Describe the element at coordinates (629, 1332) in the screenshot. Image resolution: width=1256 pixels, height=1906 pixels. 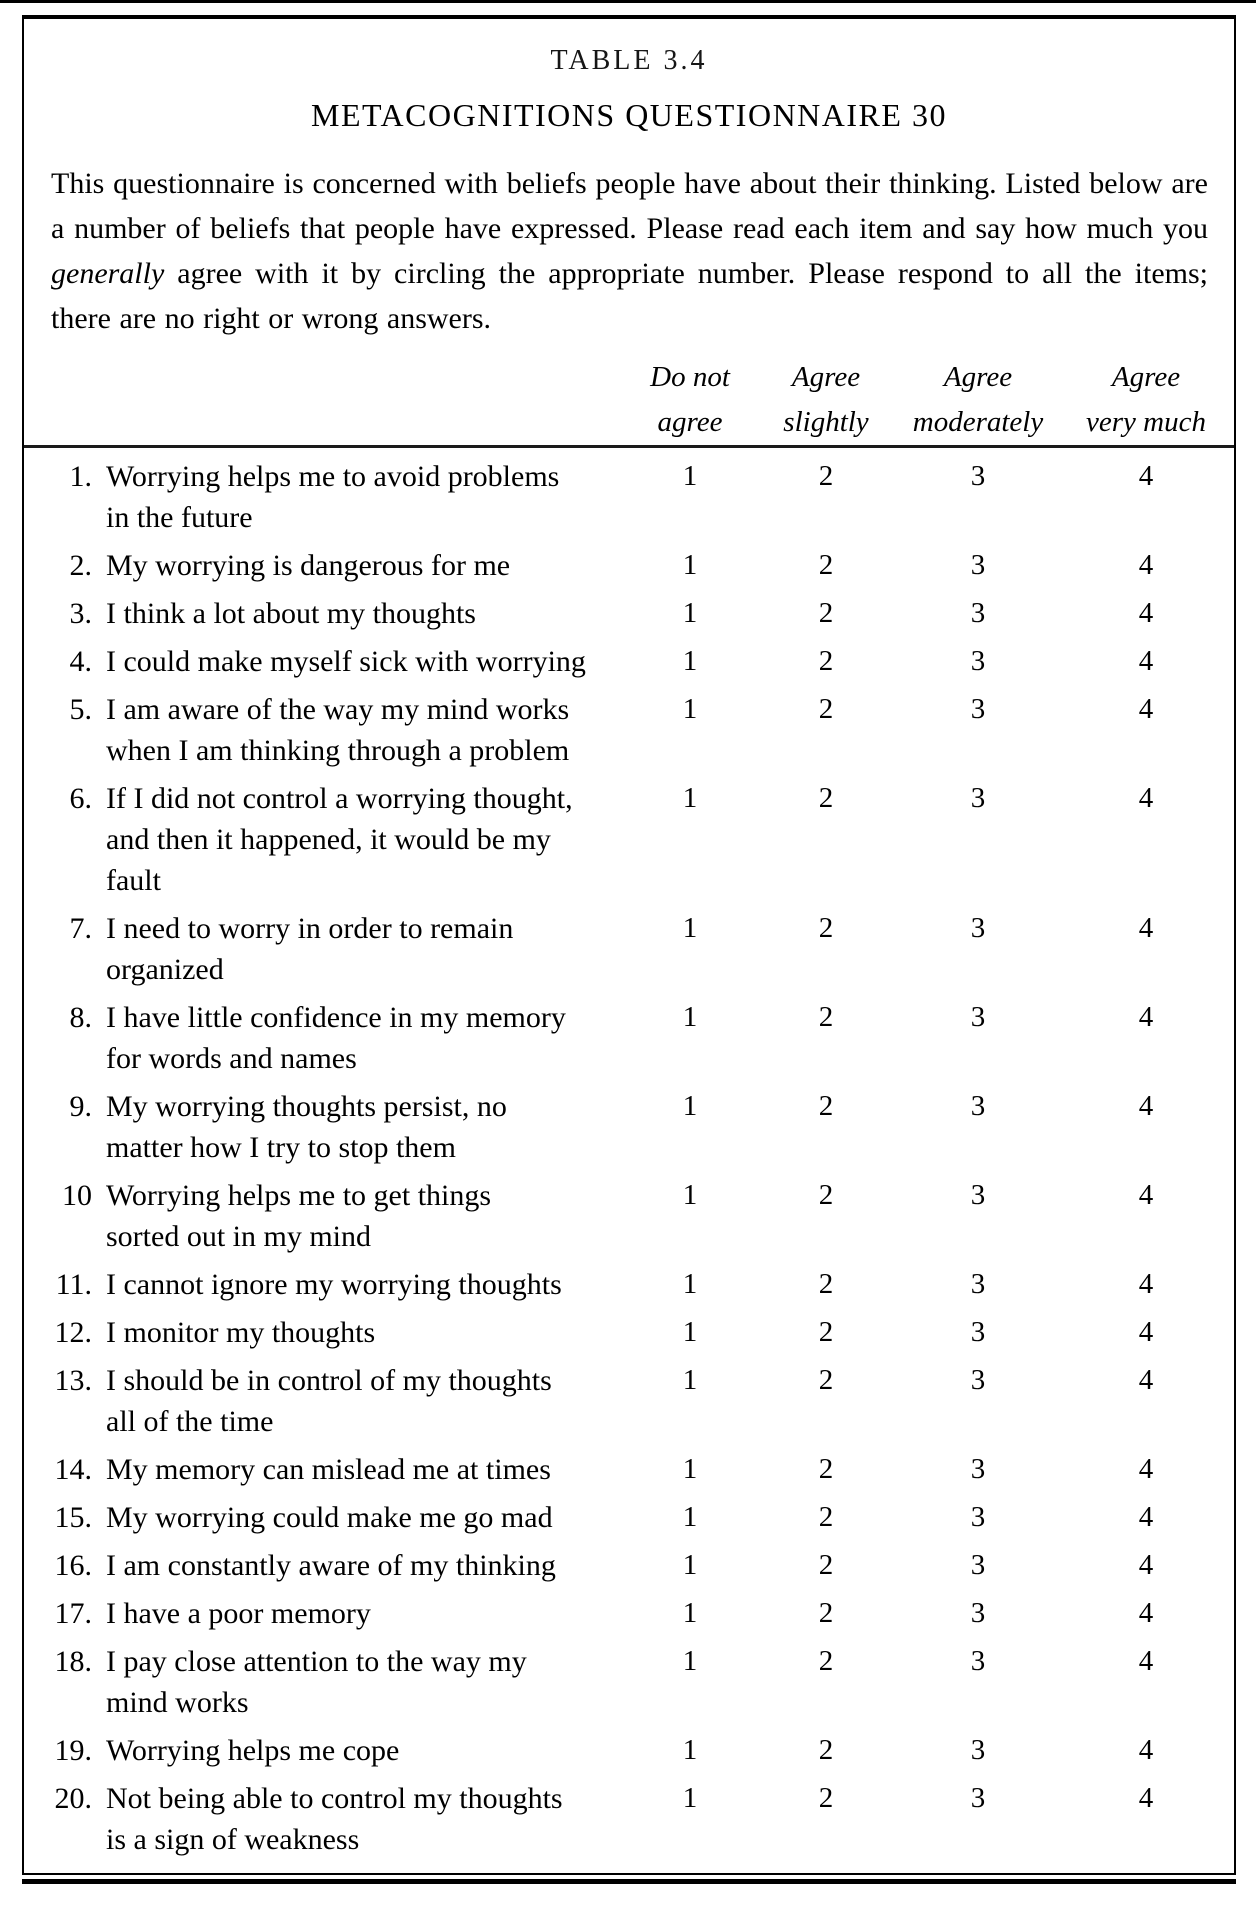
I see `questionnaire-item: 12. I monitor my thoughts 1 2 3 4` at that location.